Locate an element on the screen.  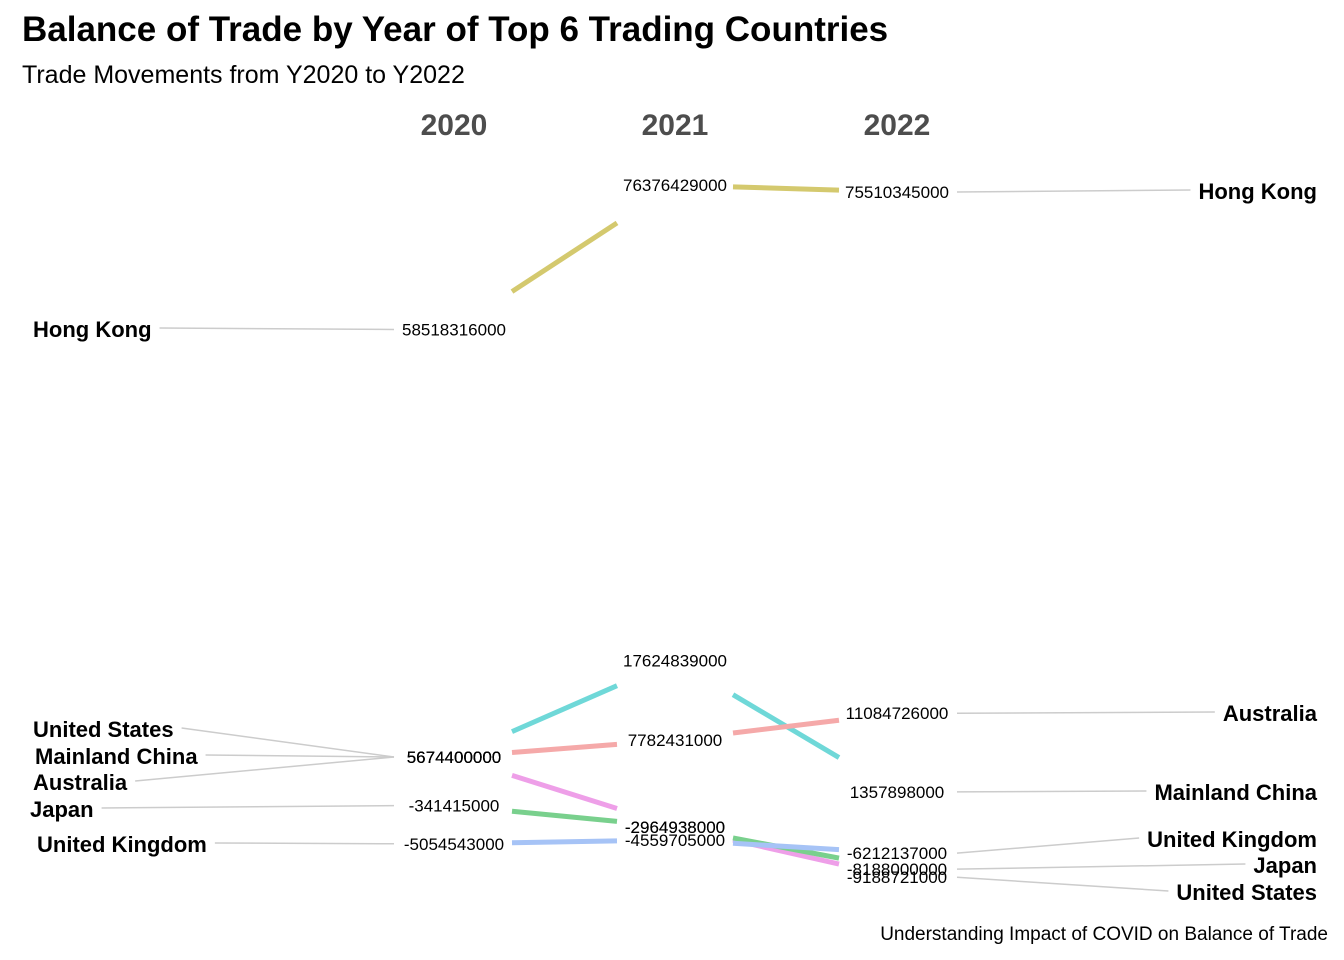
year-label-2021: 2021 is located at coordinates (675, 125).